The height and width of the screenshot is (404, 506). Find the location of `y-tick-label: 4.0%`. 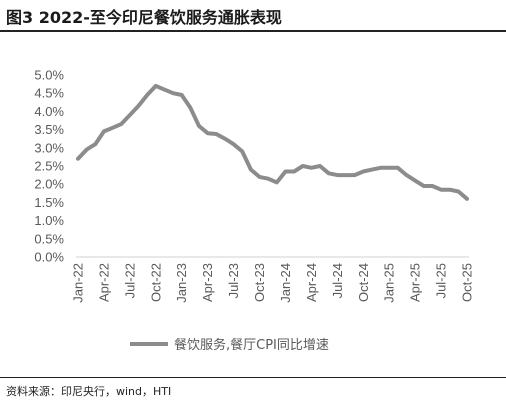

y-tick-label: 4.0% is located at coordinates (49, 111).